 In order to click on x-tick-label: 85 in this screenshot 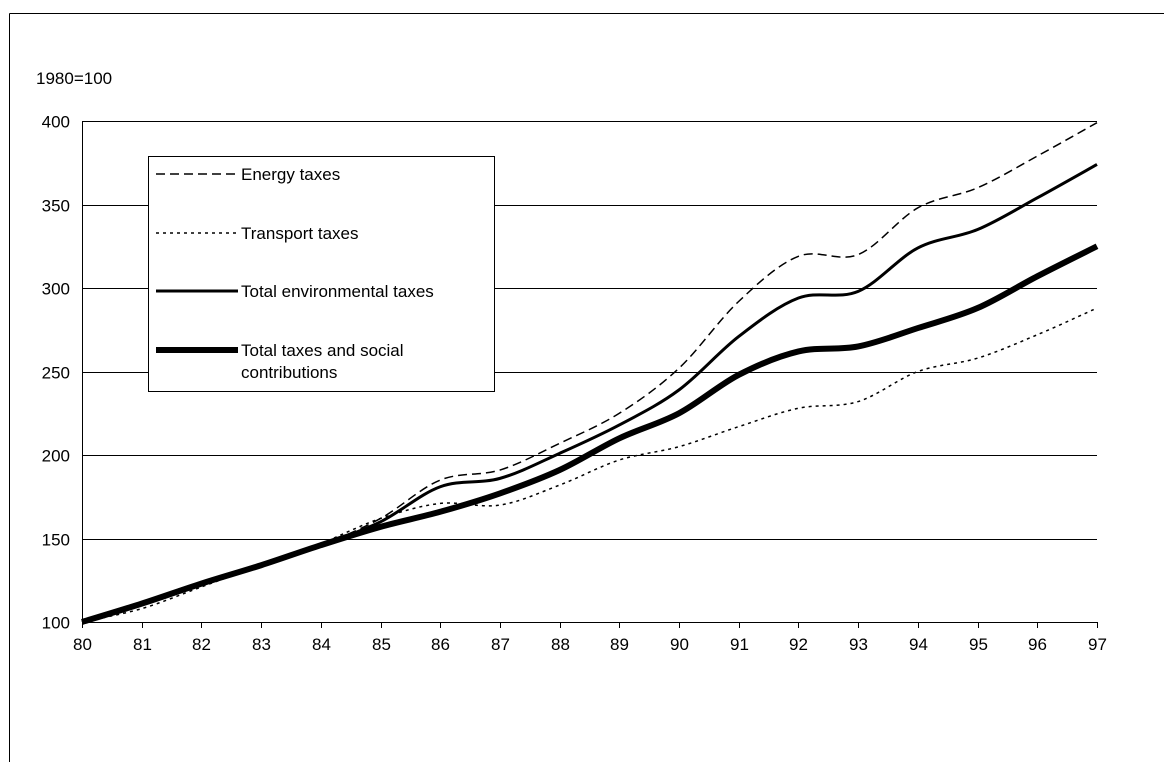, I will do `click(381, 644)`.